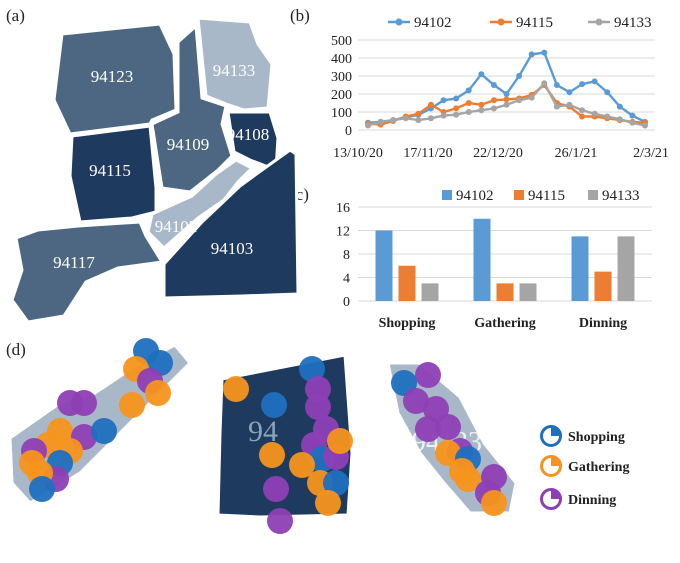 The image size is (680, 563). Describe the element at coordinates (651, 153) in the screenshot. I see `x-tick-label: 2/3/21` at that location.